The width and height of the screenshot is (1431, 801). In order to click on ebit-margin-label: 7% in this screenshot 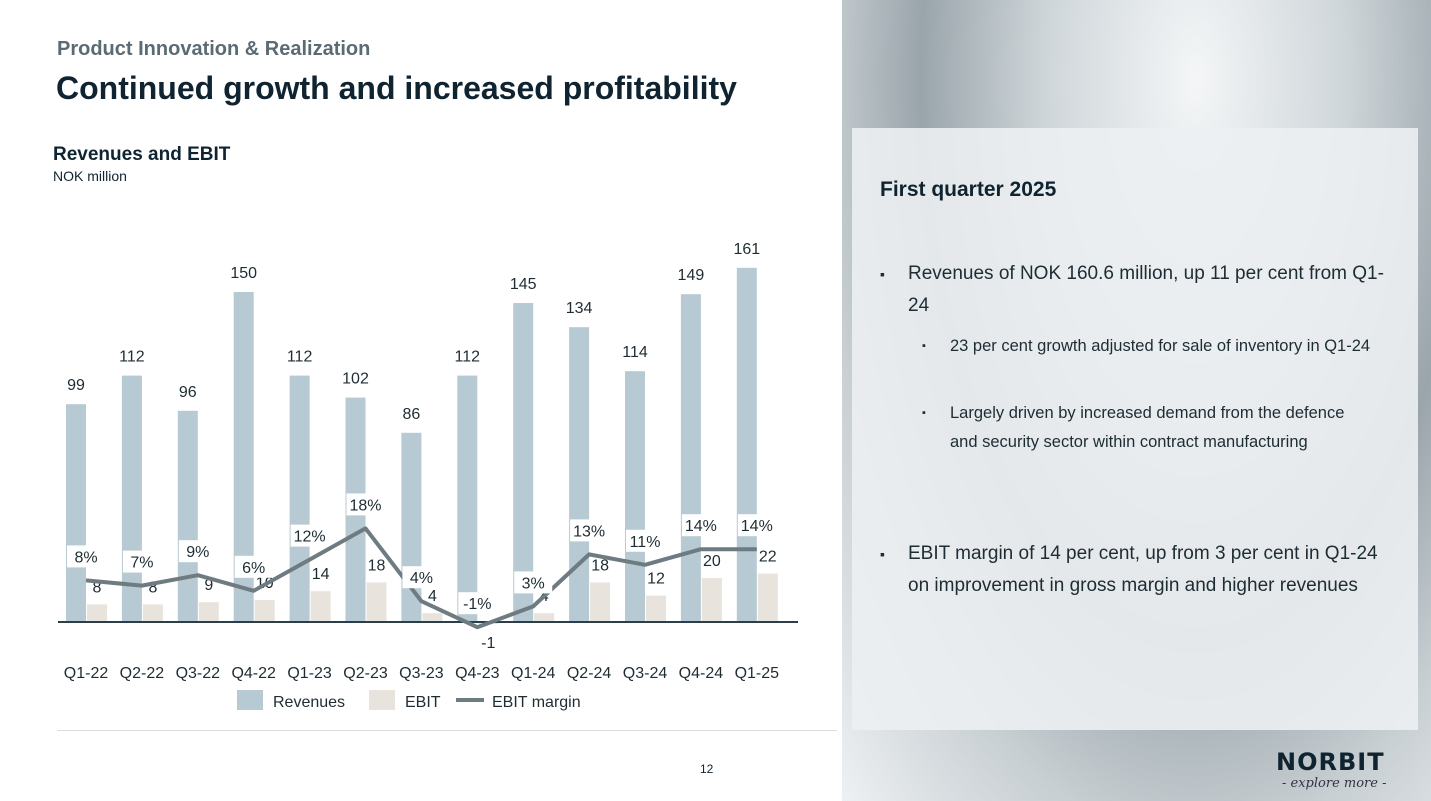, I will do `click(141, 563)`.